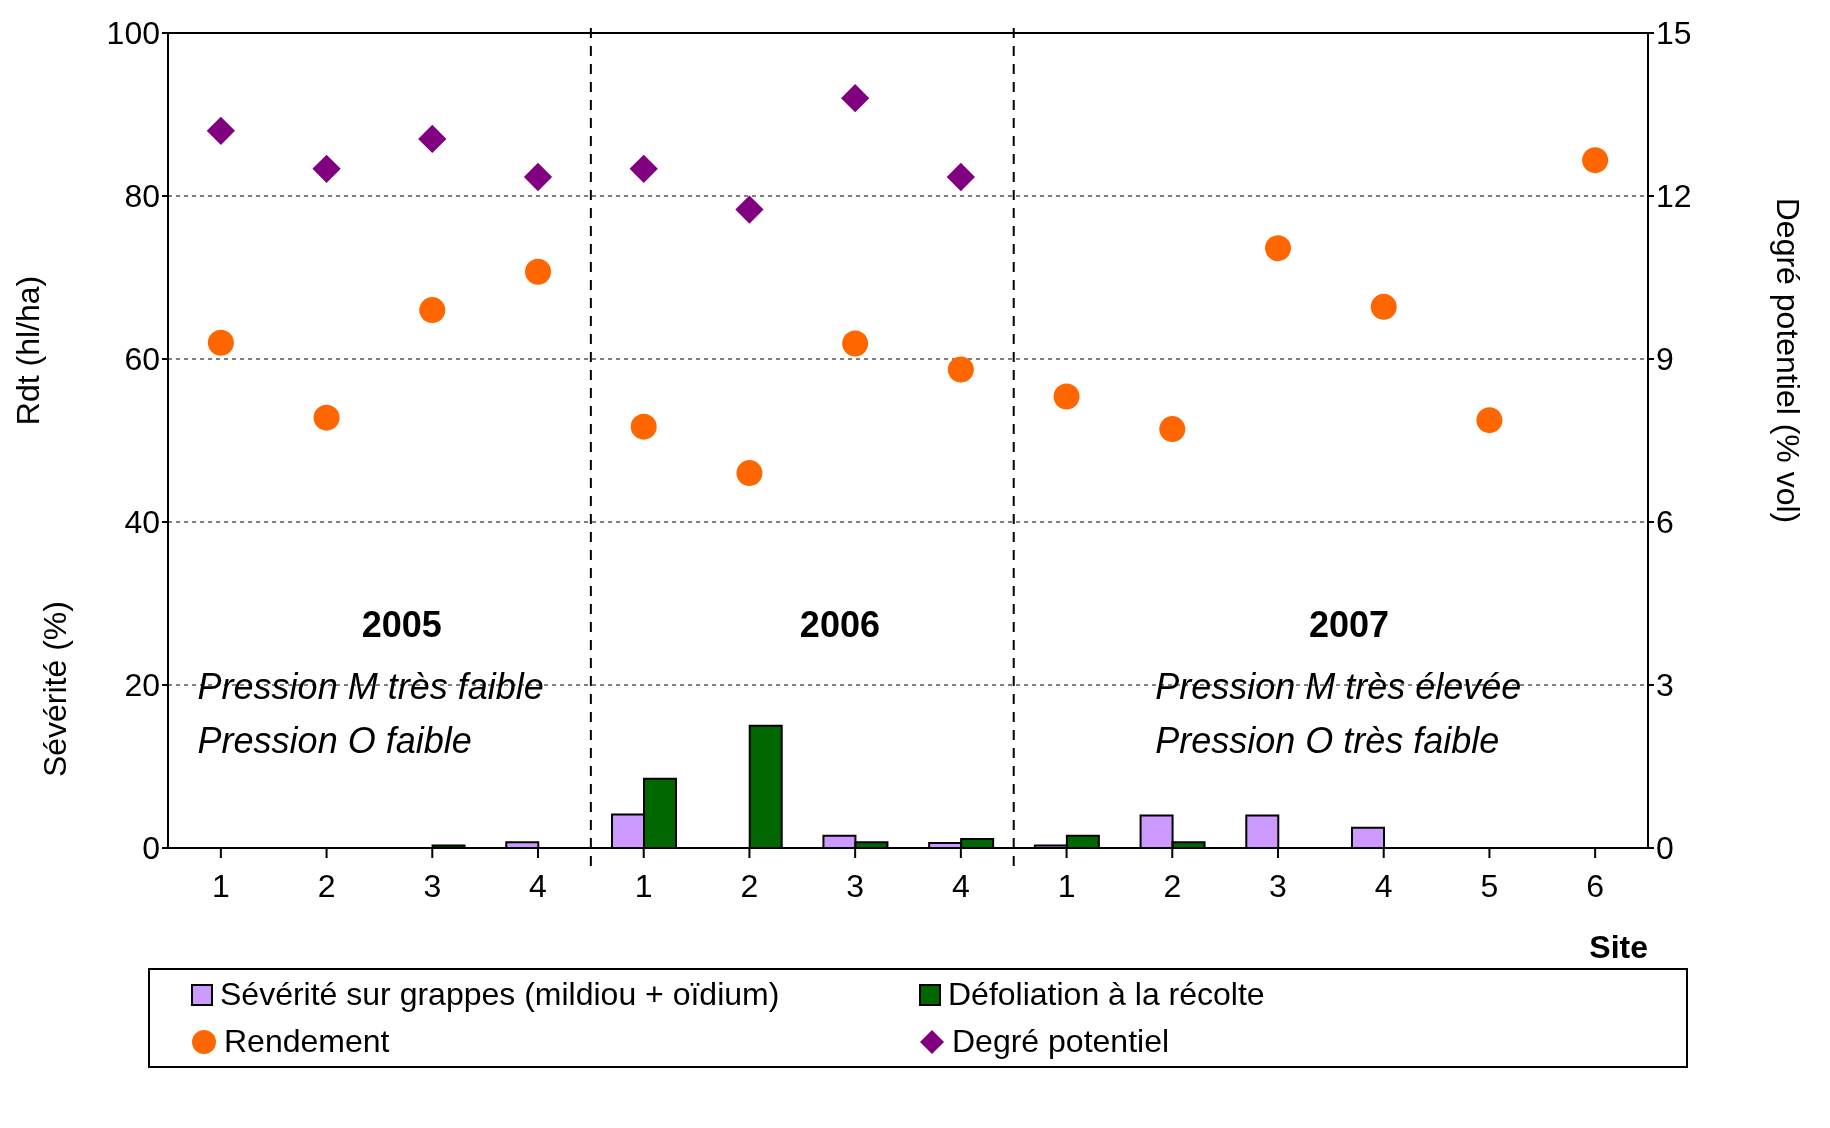  Describe the element at coordinates (1595, 885) in the screenshot. I see `x-tick-label: 6` at that location.